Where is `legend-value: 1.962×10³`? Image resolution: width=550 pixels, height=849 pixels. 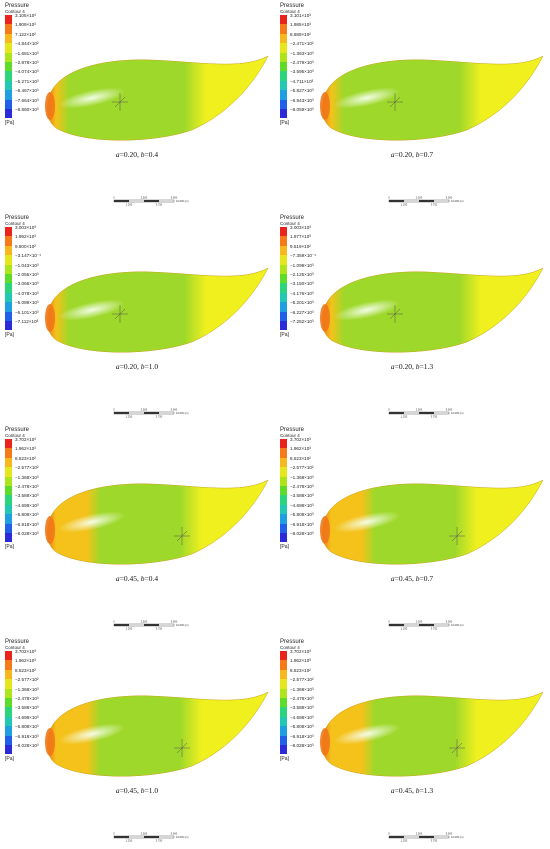
legend-value: 1.962×10³ is located at coordinates (25, 449).